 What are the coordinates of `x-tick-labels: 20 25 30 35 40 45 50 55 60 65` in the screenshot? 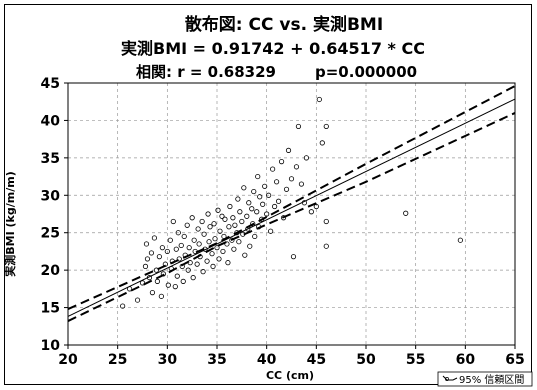 It's located at (291, 356).